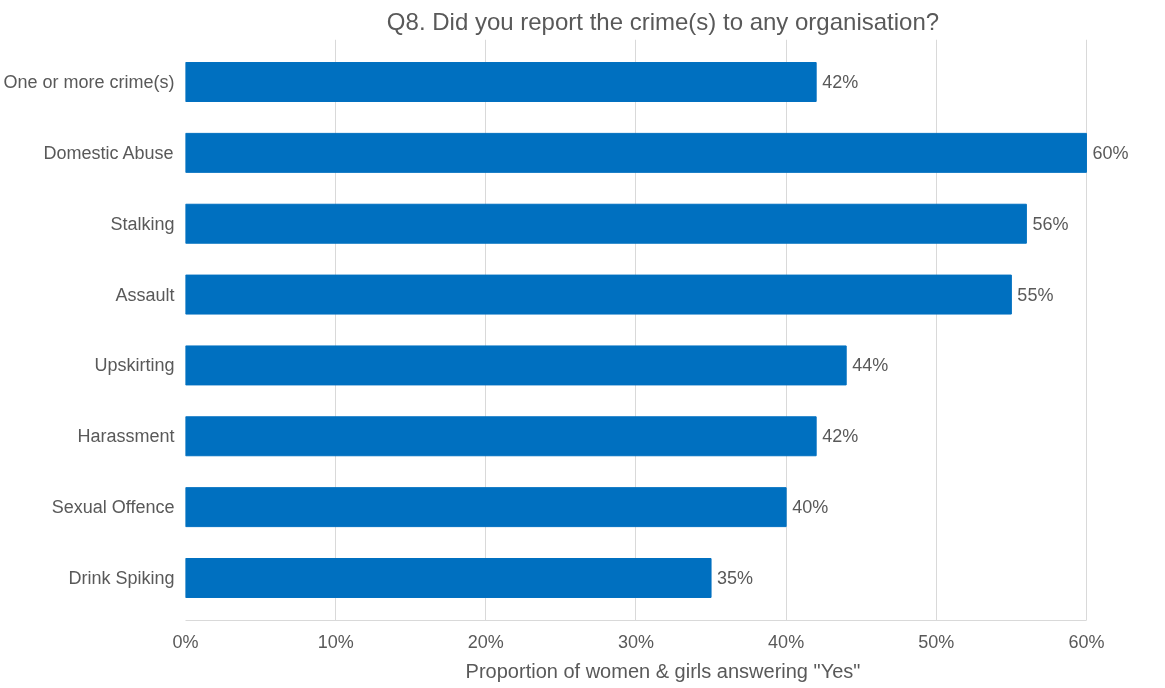 The width and height of the screenshot is (1165, 688). What do you see at coordinates (663, 21) in the screenshot?
I see `chart-title: Q8. Did you report the crime(s) to any organisation?` at bounding box center [663, 21].